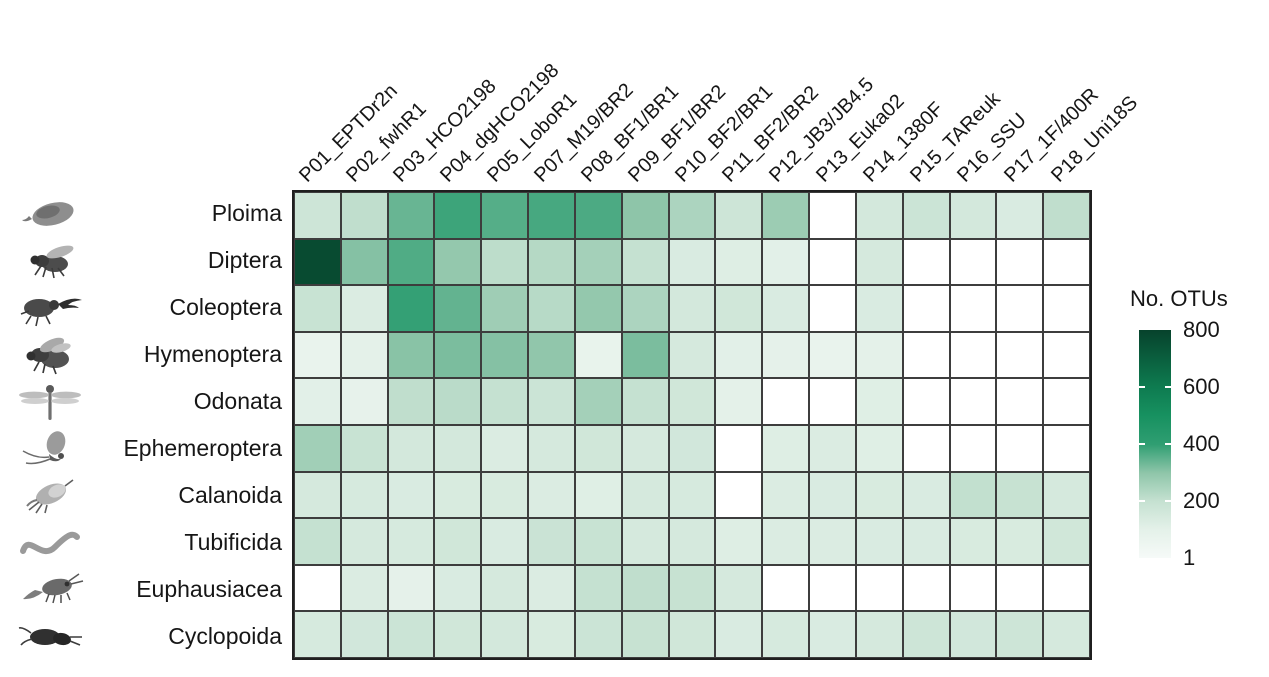 The height and width of the screenshot is (677, 1269). What do you see at coordinates (212, 354) in the screenshot?
I see `row-label: Hymenoptera` at bounding box center [212, 354].